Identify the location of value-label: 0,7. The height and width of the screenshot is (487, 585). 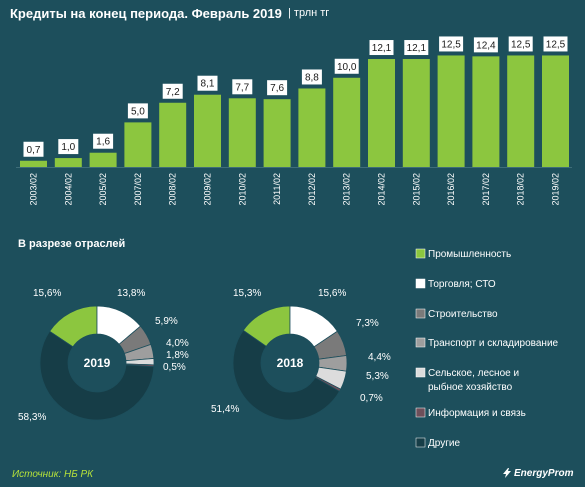
(34, 150).